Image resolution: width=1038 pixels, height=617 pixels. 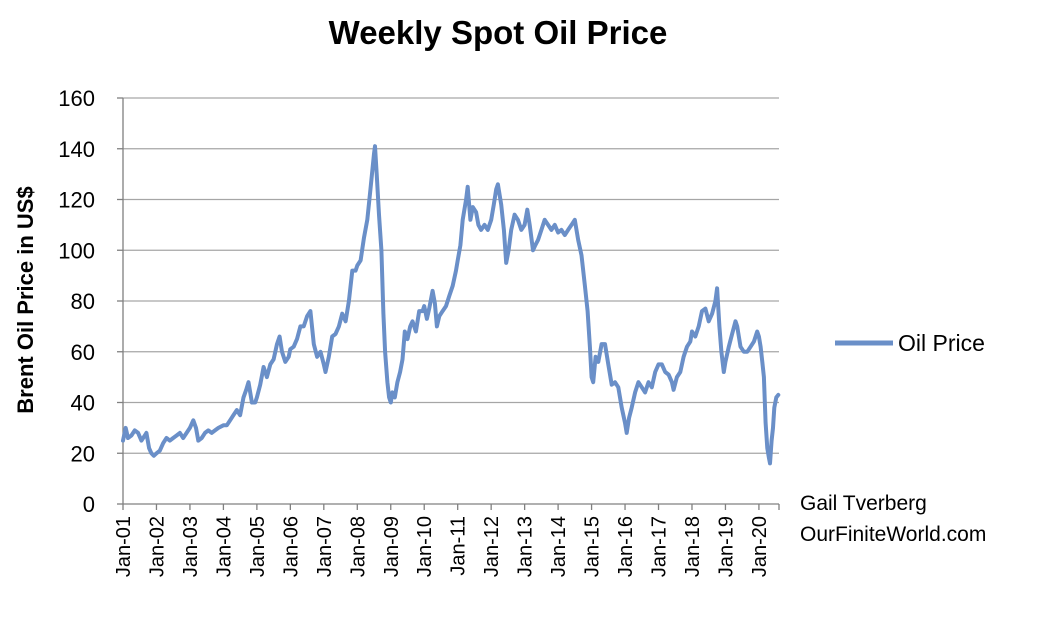 I want to click on xtick-label-Jan-17: Jan-17, so click(x=660, y=546).